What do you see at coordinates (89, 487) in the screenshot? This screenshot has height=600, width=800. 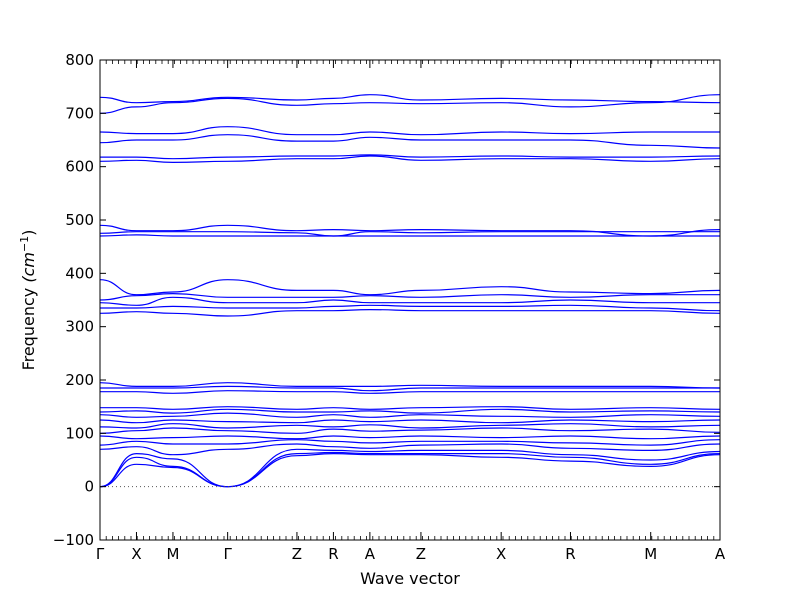 I see `y-tick-label: 0` at bounding box center [89, 487].